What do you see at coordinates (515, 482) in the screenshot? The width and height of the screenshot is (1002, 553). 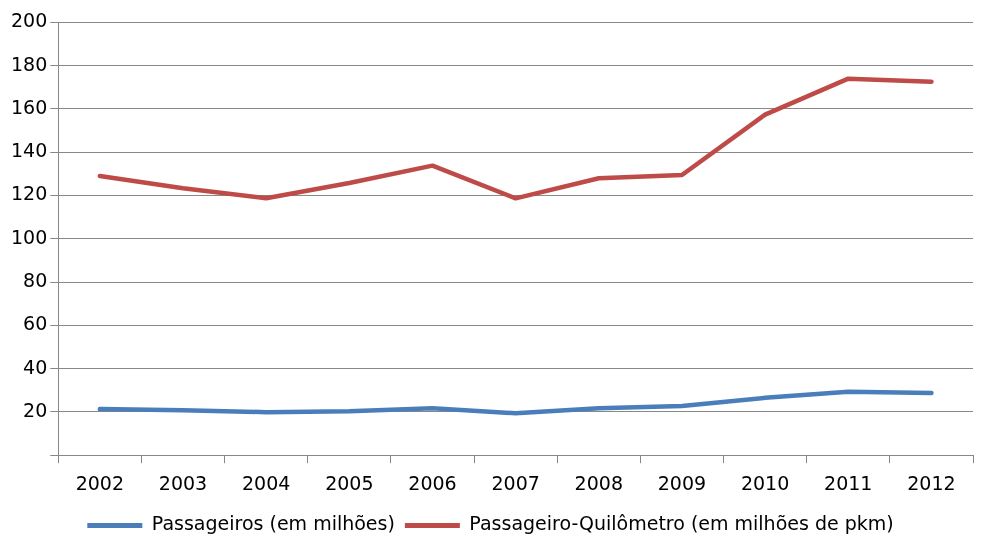 I see `x-tick-label: 2007` at bounding box center [515, 482].